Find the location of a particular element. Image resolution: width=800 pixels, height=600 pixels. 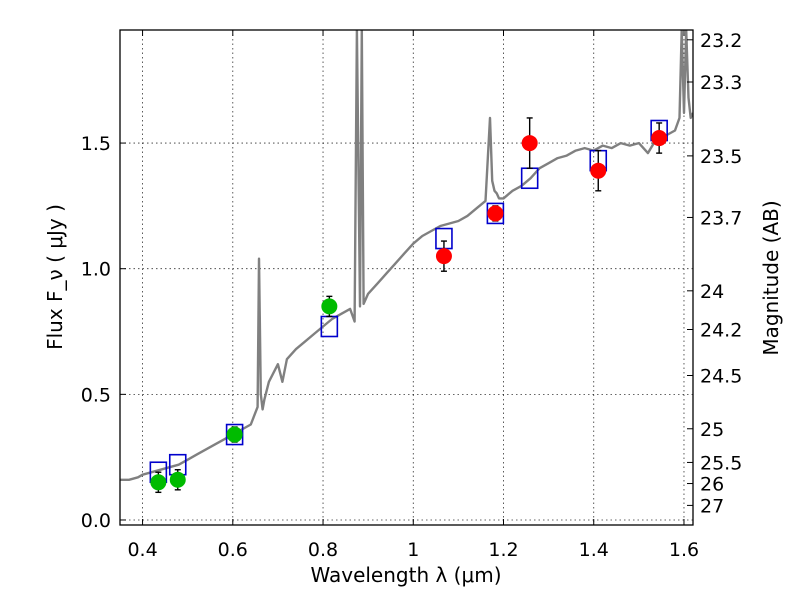

x-tick-label: 1.6 is located at coordinates (684, 550).